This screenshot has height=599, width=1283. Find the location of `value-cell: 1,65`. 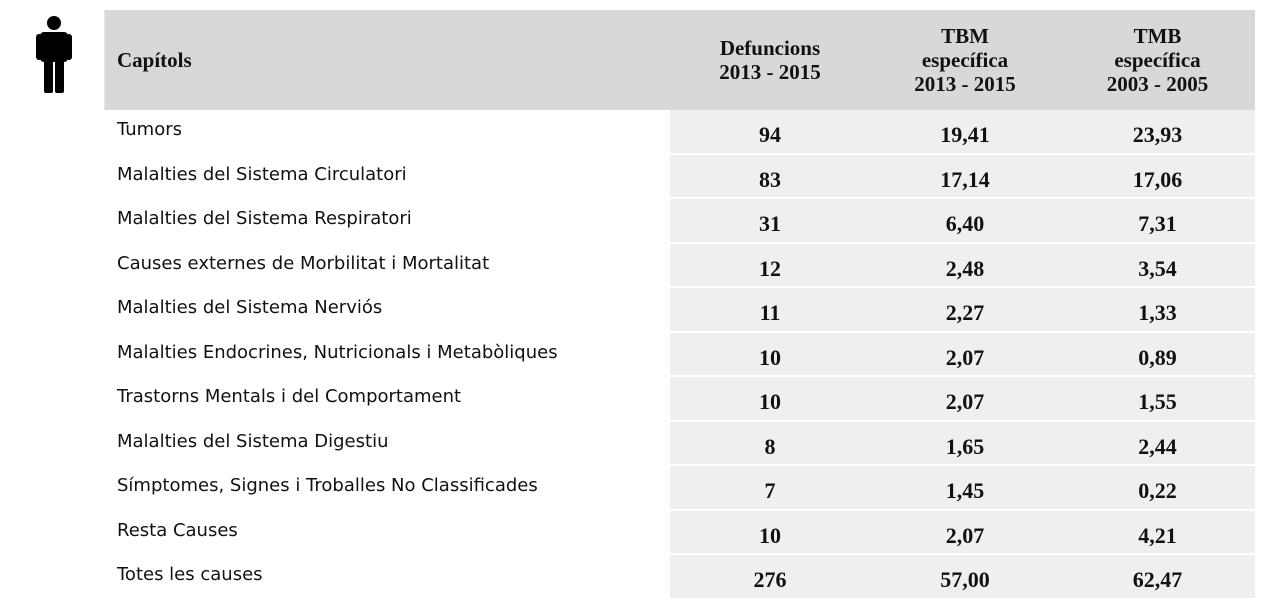

value-cell: 1,65 is located at coordinates (965, 443).